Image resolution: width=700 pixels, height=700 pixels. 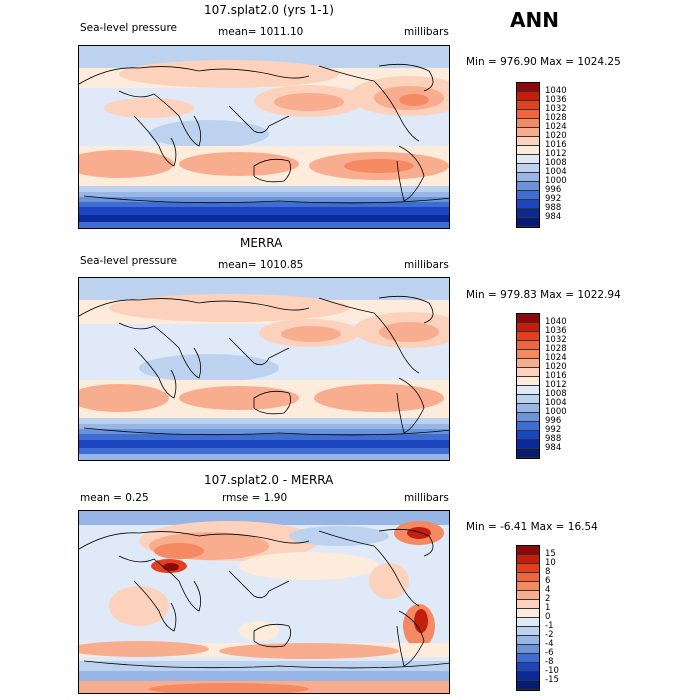 I want to click on panel-3-map, so click(x=264, y=602).